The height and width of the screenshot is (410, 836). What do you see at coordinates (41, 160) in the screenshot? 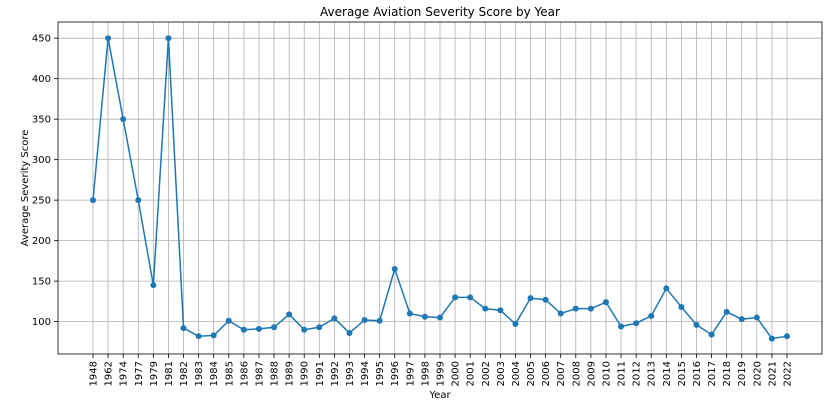
I see `y-tick-label: 300` at bounding box center [41, 160].